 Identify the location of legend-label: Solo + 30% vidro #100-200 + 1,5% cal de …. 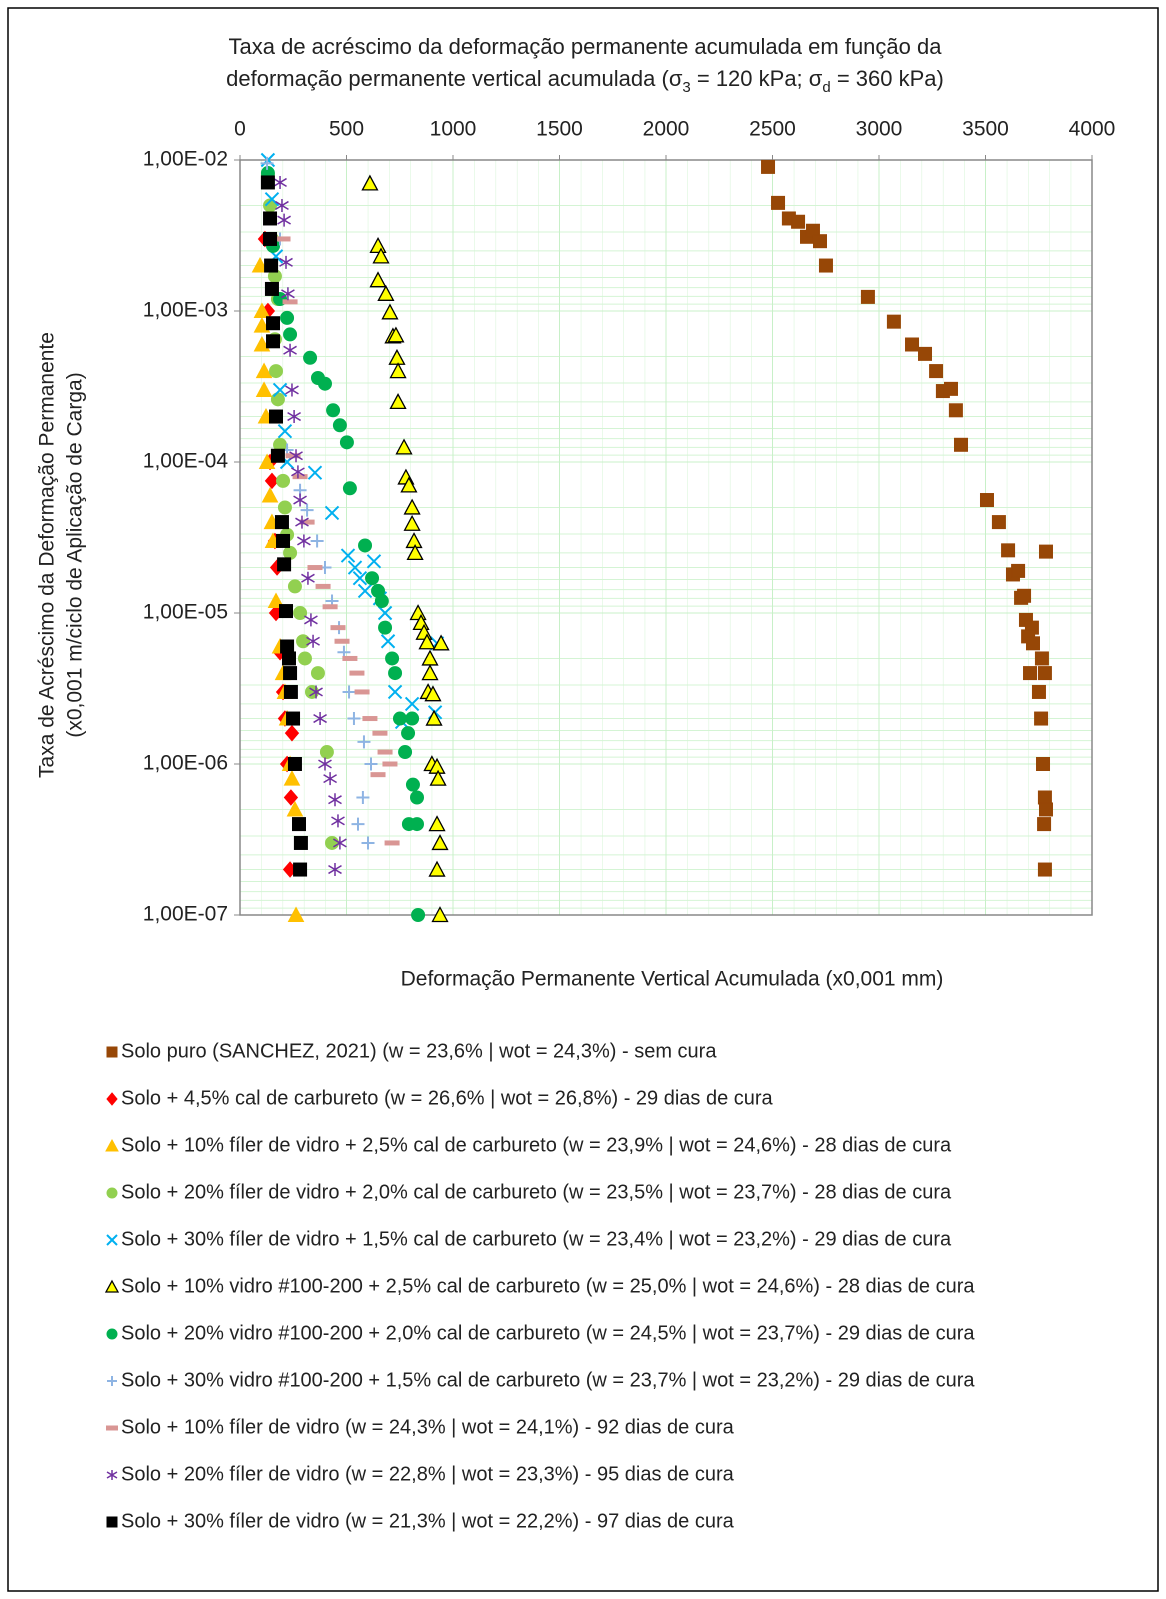
(548, 1380).